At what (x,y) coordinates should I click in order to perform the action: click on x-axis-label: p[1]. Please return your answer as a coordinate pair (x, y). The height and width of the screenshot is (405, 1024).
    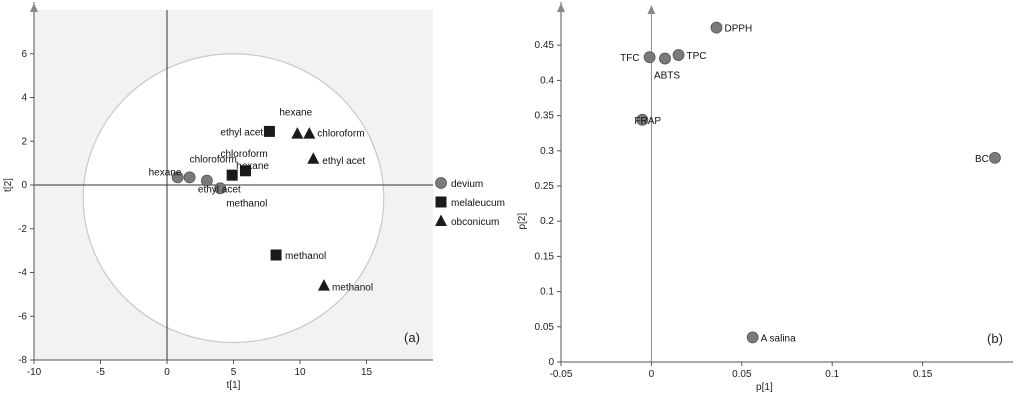
    Looking at the image, I should click on (764, 387).